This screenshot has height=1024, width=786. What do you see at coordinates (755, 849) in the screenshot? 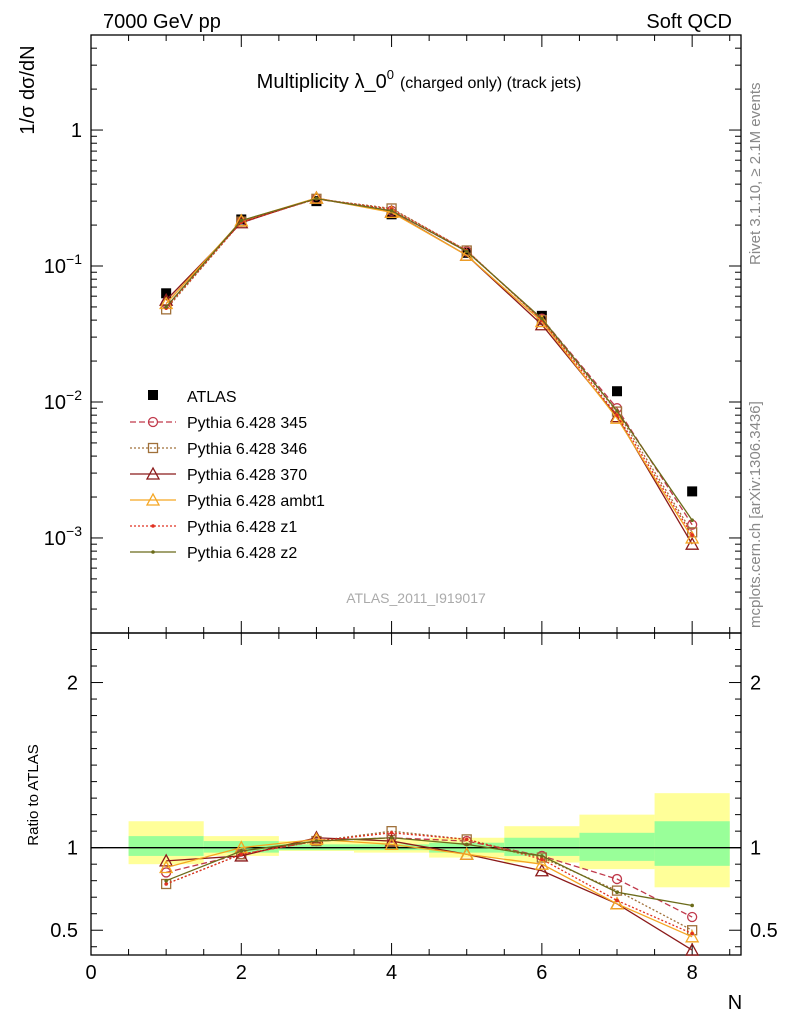
I see `ratio-y-tick-label-right: 1` at bounding box center [755, 849].